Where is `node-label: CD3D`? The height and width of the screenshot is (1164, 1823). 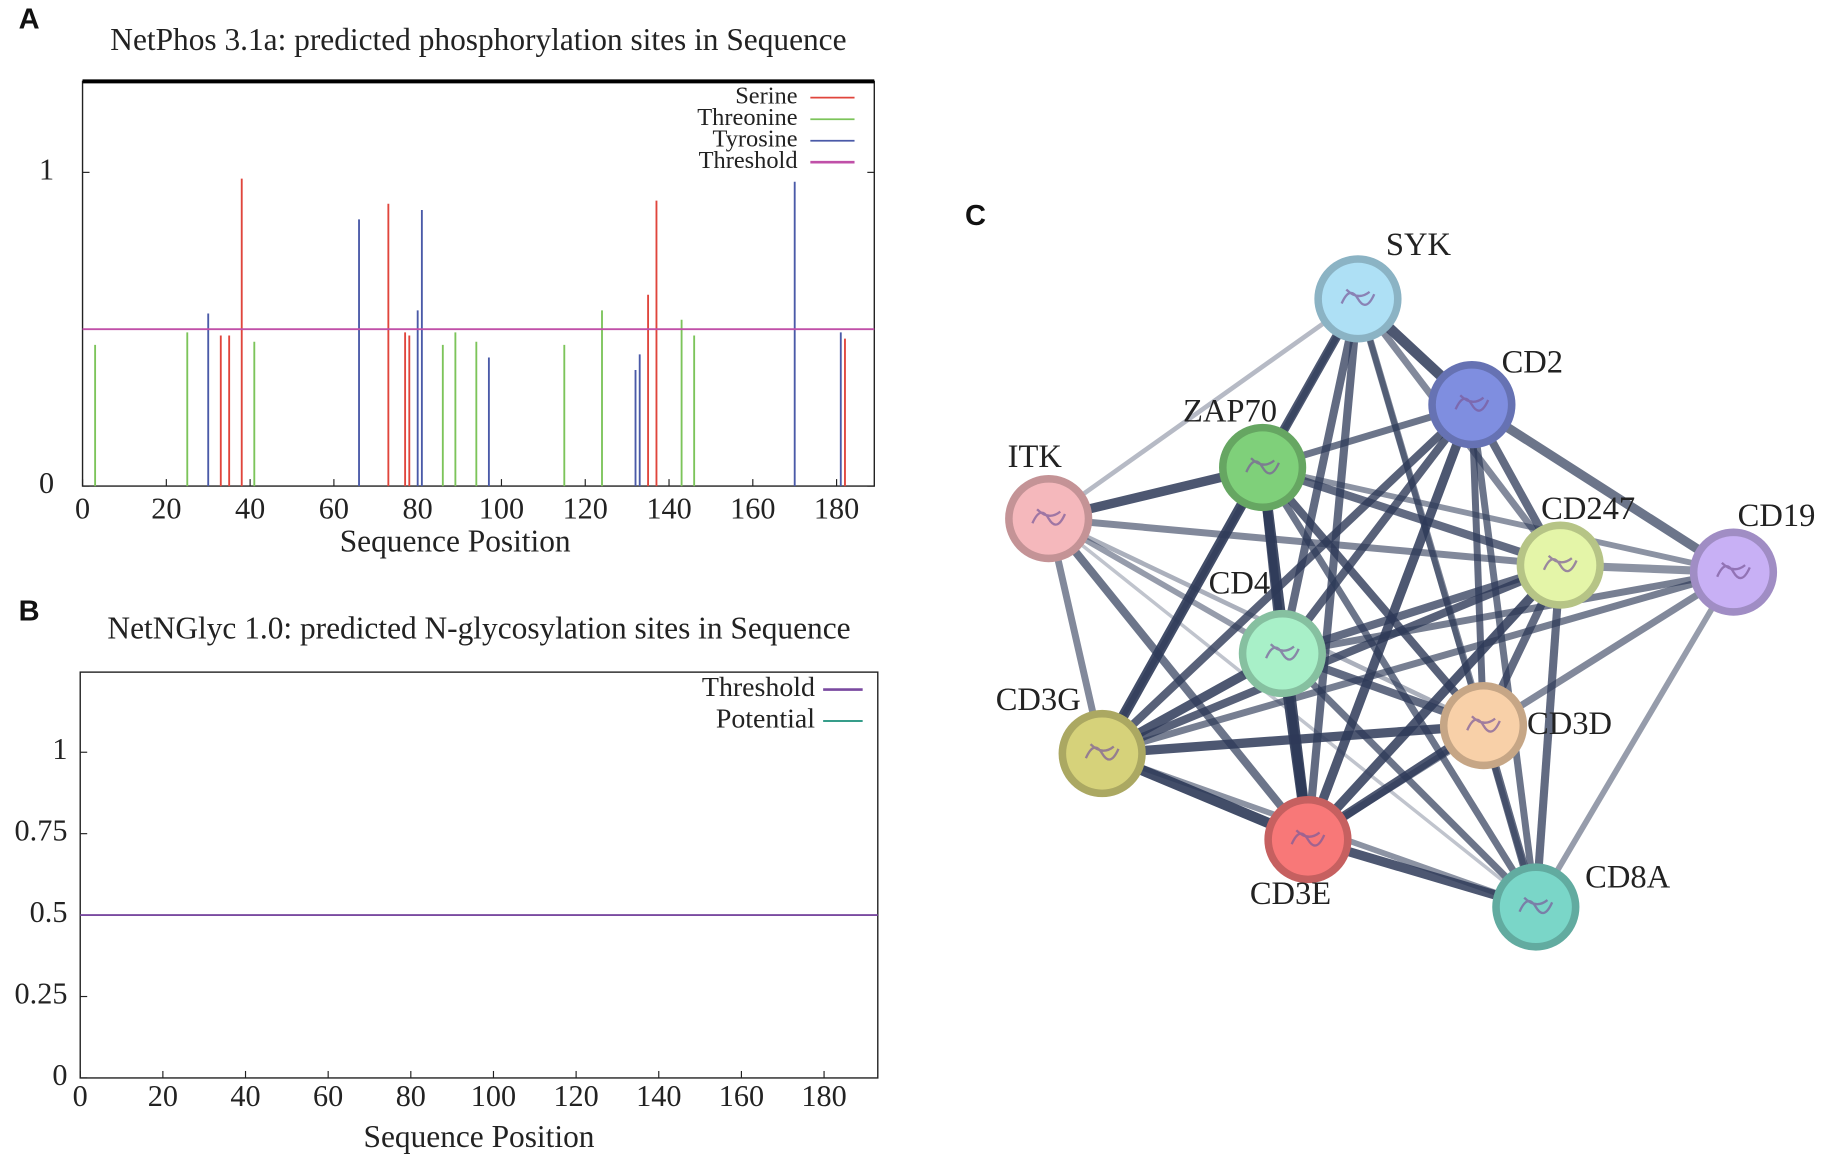
node-label: CD3D is located at coordinates (1569, 724).